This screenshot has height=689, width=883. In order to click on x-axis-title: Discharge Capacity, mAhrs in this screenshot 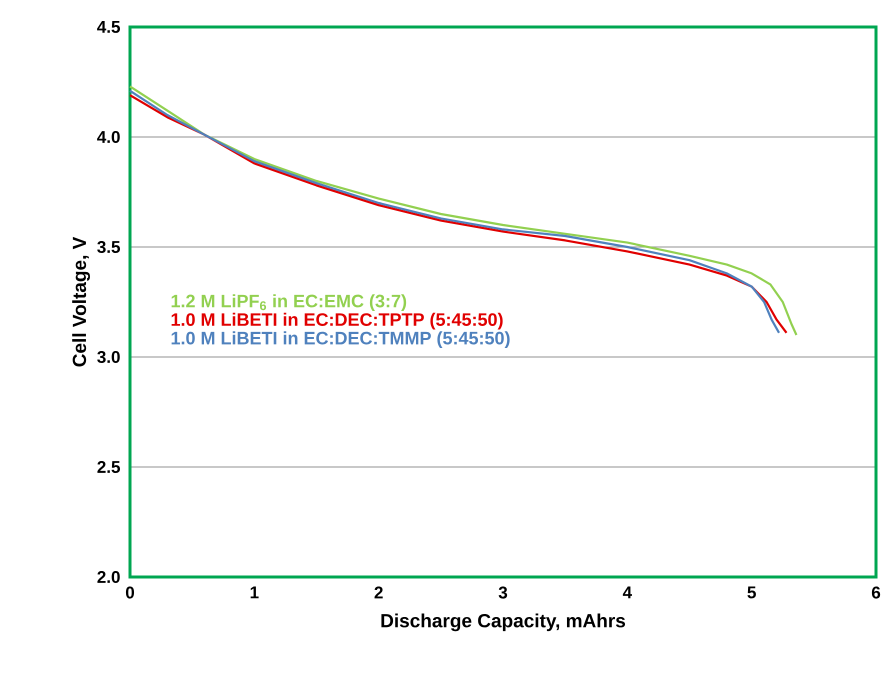, I will do `click(503, 622)`.